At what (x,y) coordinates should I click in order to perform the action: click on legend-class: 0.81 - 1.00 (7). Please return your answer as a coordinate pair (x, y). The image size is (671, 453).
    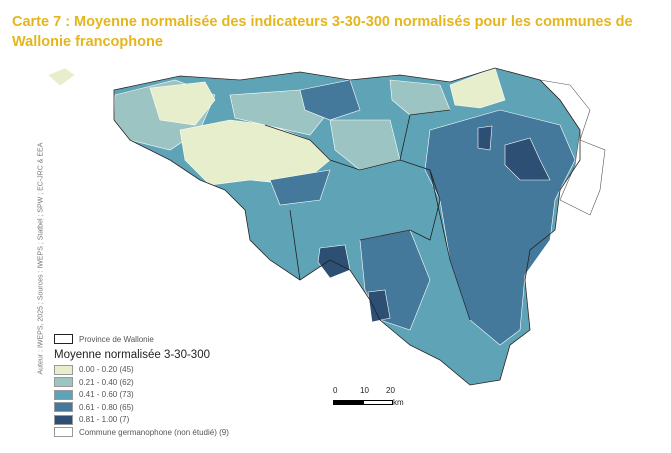
    Looking at the image, I should click on (141, 420).